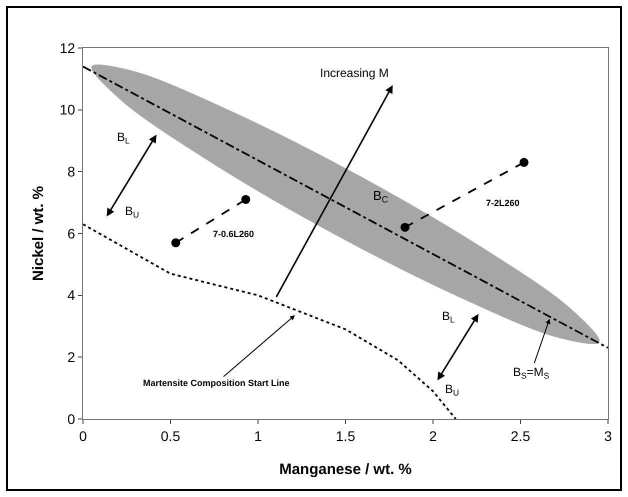 This screenshot has height=497, width=628. What do you see at coordinates (71, 295) in the screenshot?
I see `y-tick-label: 4` at bounding box center [71, 295].